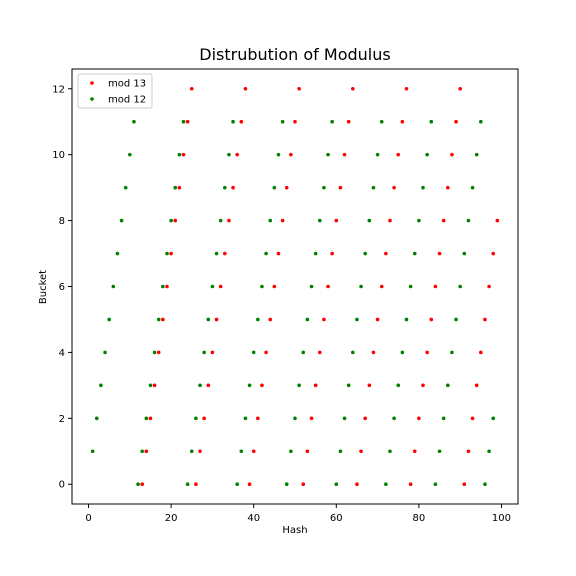  Describe the element at coordinates (62, 353) in the screenshot. I see `y-tick-label: 4` at that location.